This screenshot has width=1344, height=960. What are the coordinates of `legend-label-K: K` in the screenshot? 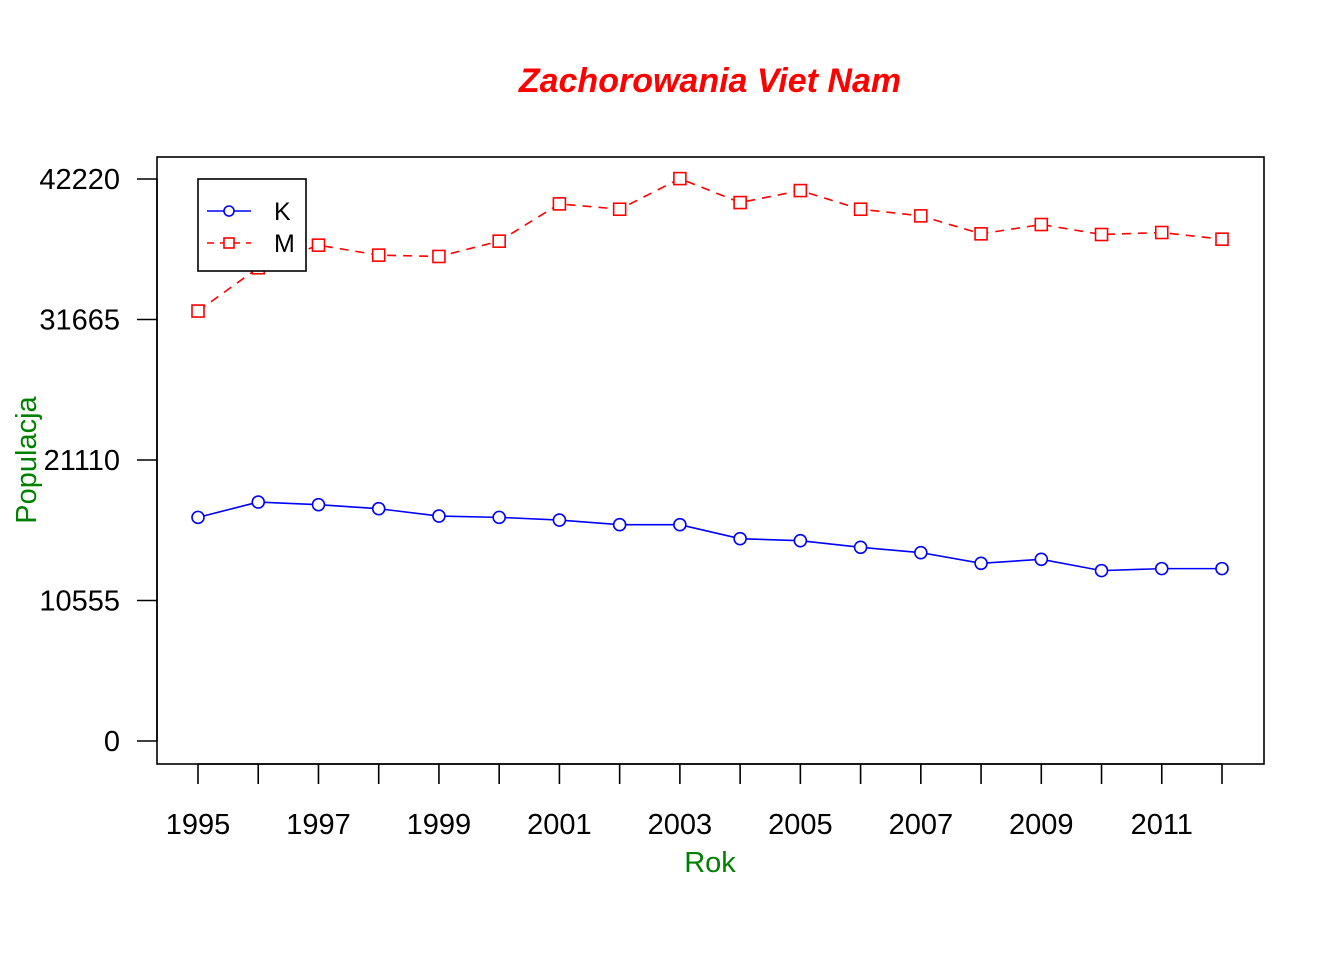 It's located at (282, 212).